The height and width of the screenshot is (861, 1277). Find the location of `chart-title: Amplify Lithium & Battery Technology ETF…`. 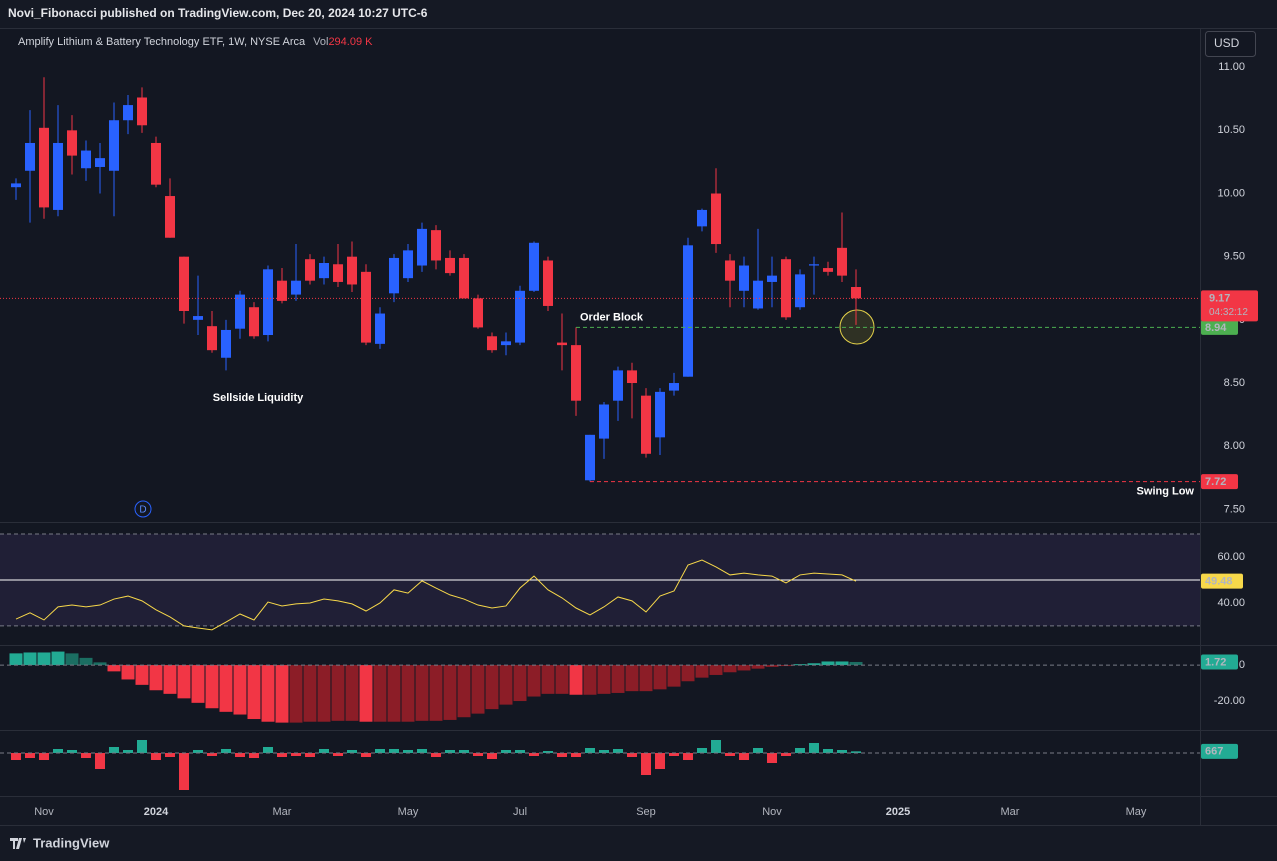

chart-title: Amplify Lithium & Battery Technology ETF… is located at coordinates (195, 42).